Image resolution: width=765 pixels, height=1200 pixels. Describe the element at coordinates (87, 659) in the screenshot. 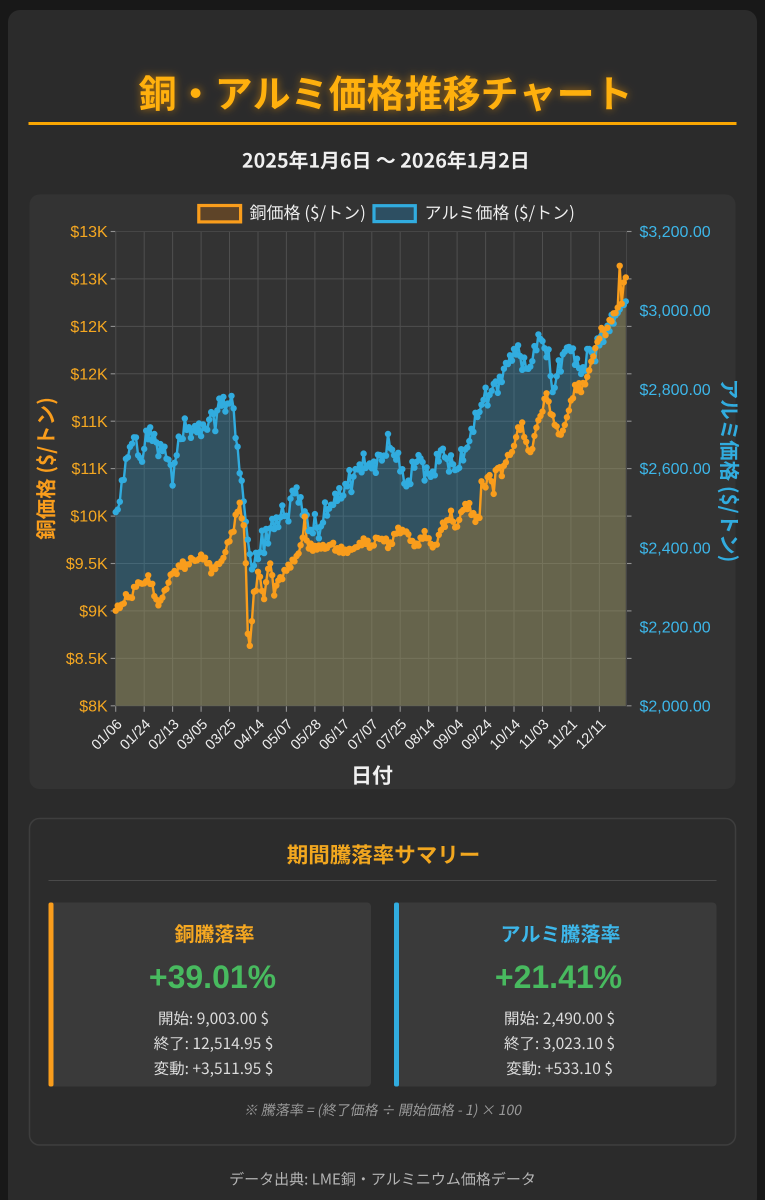

I see `svg-text: $8.5K` at that location.